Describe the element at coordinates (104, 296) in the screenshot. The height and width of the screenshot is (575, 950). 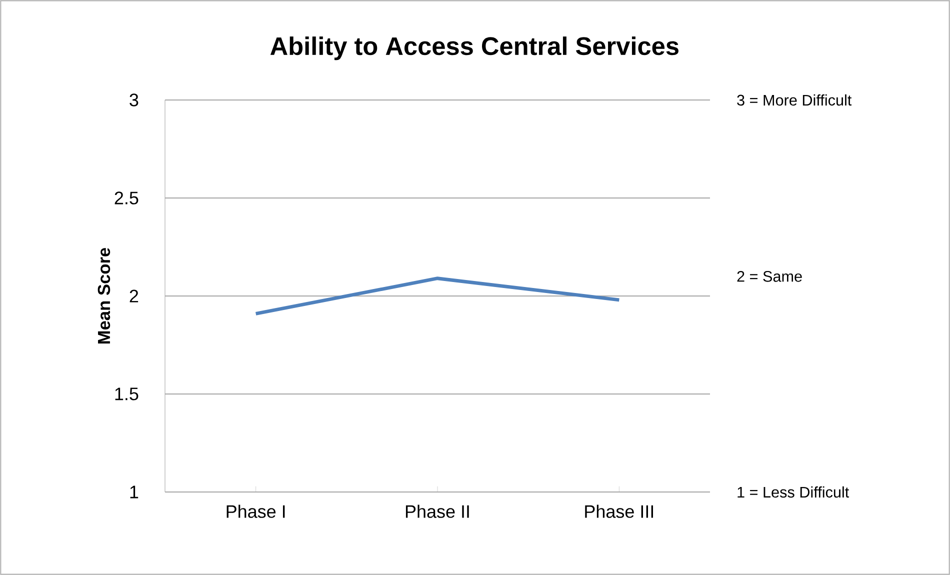
I see `y-axis-title: Mean Score` at that location.